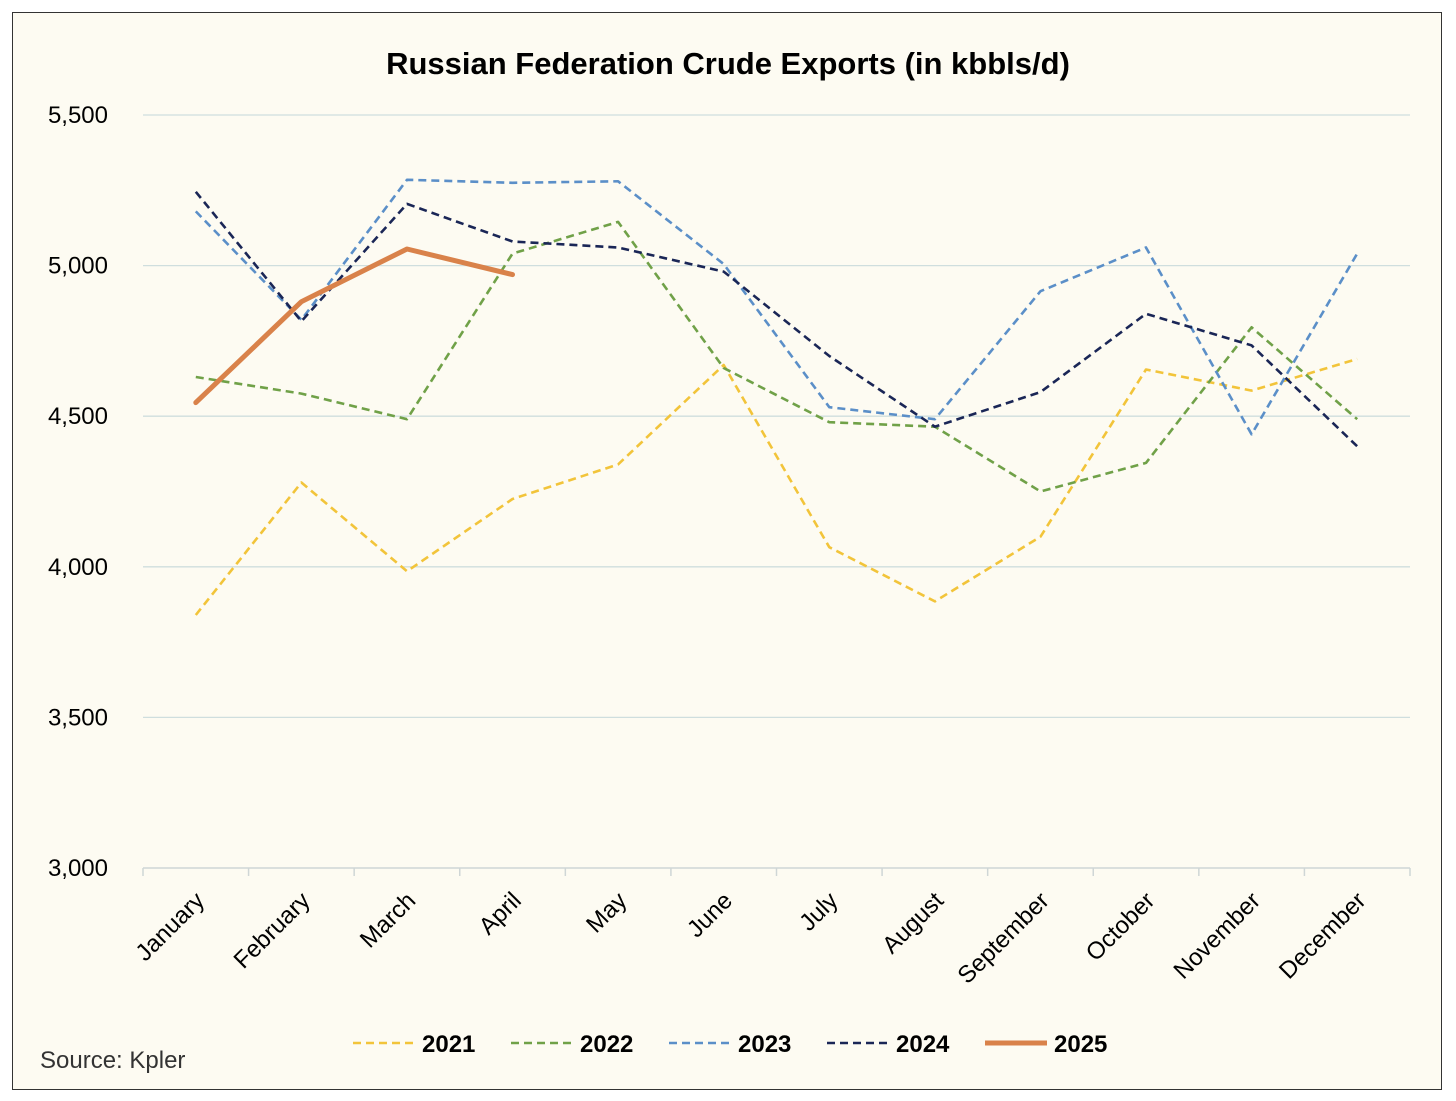 The height and width of the screenshot is (1101, 1456). I want to click on y-tick-label: 5,000, so click(78, 266).